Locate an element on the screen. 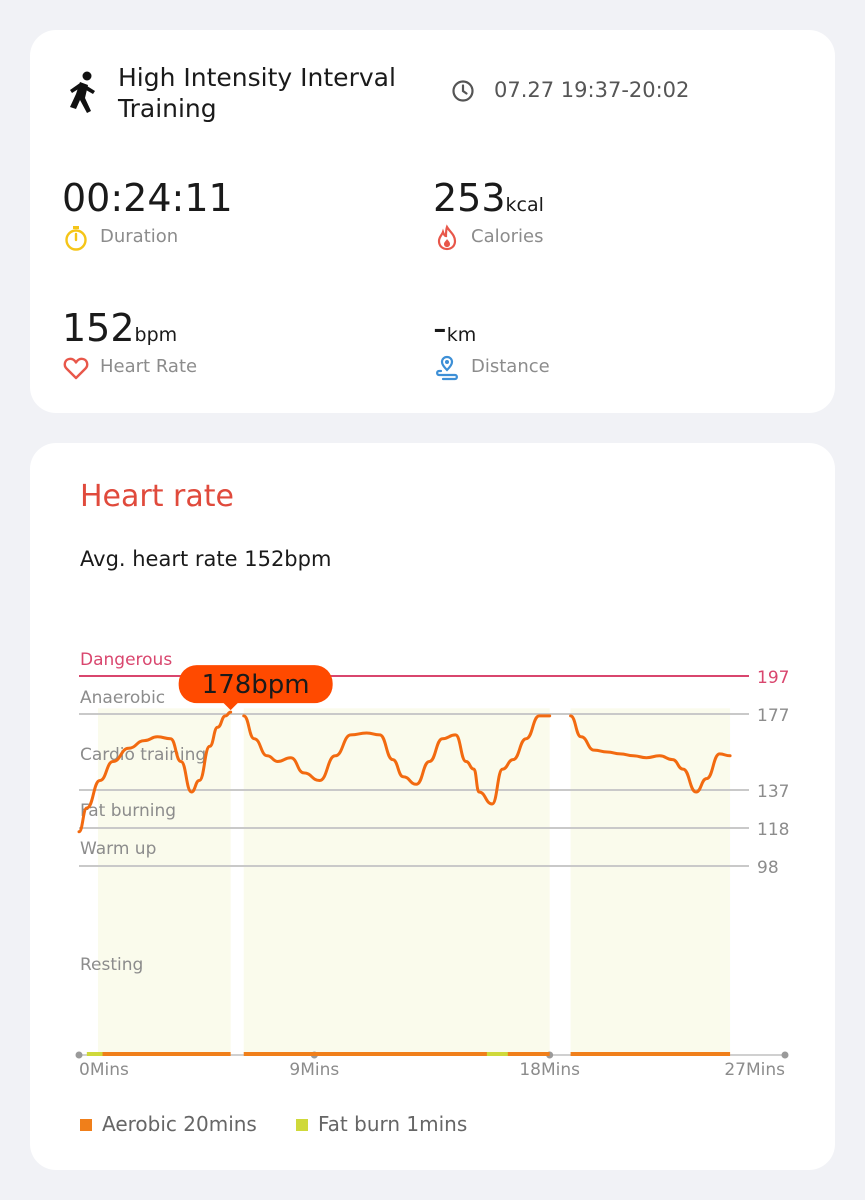 This screenshot has width=865, height=1200. heart-rate-label: Heart Rate is located at coordinates (149, 366).